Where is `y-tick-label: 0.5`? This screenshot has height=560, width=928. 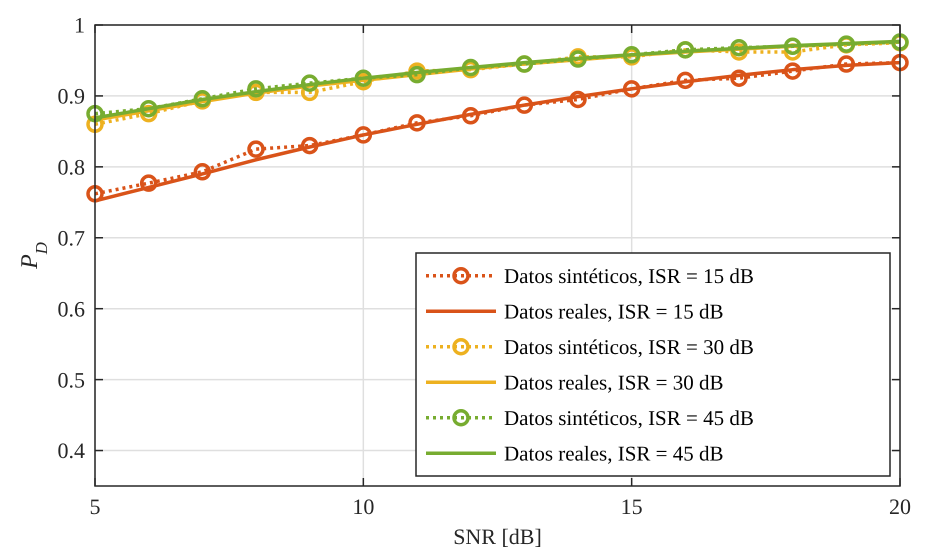 y-tick-label: 0.5 is located at coordinates (71, 379).